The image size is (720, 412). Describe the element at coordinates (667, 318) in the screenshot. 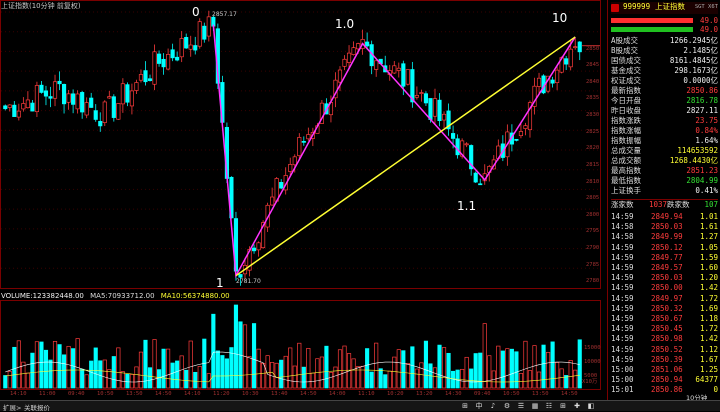

I see `tick-price: 2850.67` at that location.